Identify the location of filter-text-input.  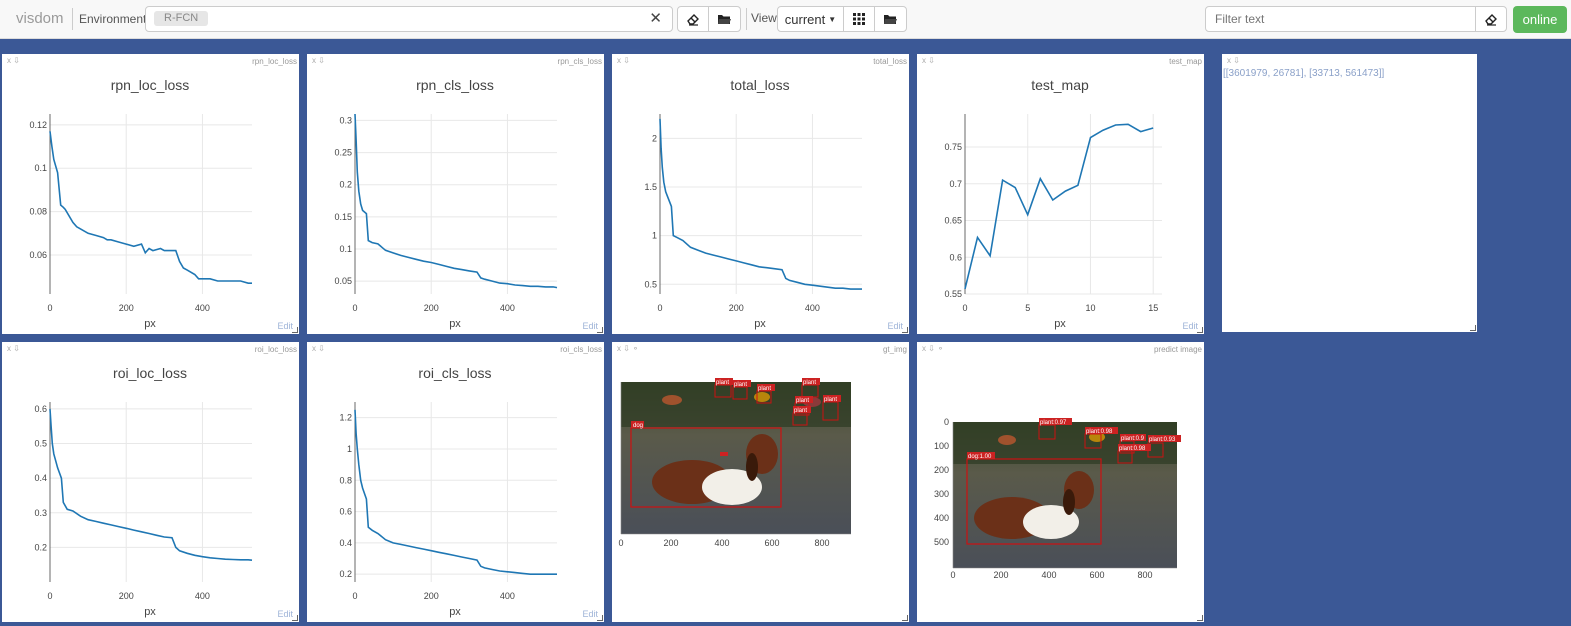
(1340, 19).